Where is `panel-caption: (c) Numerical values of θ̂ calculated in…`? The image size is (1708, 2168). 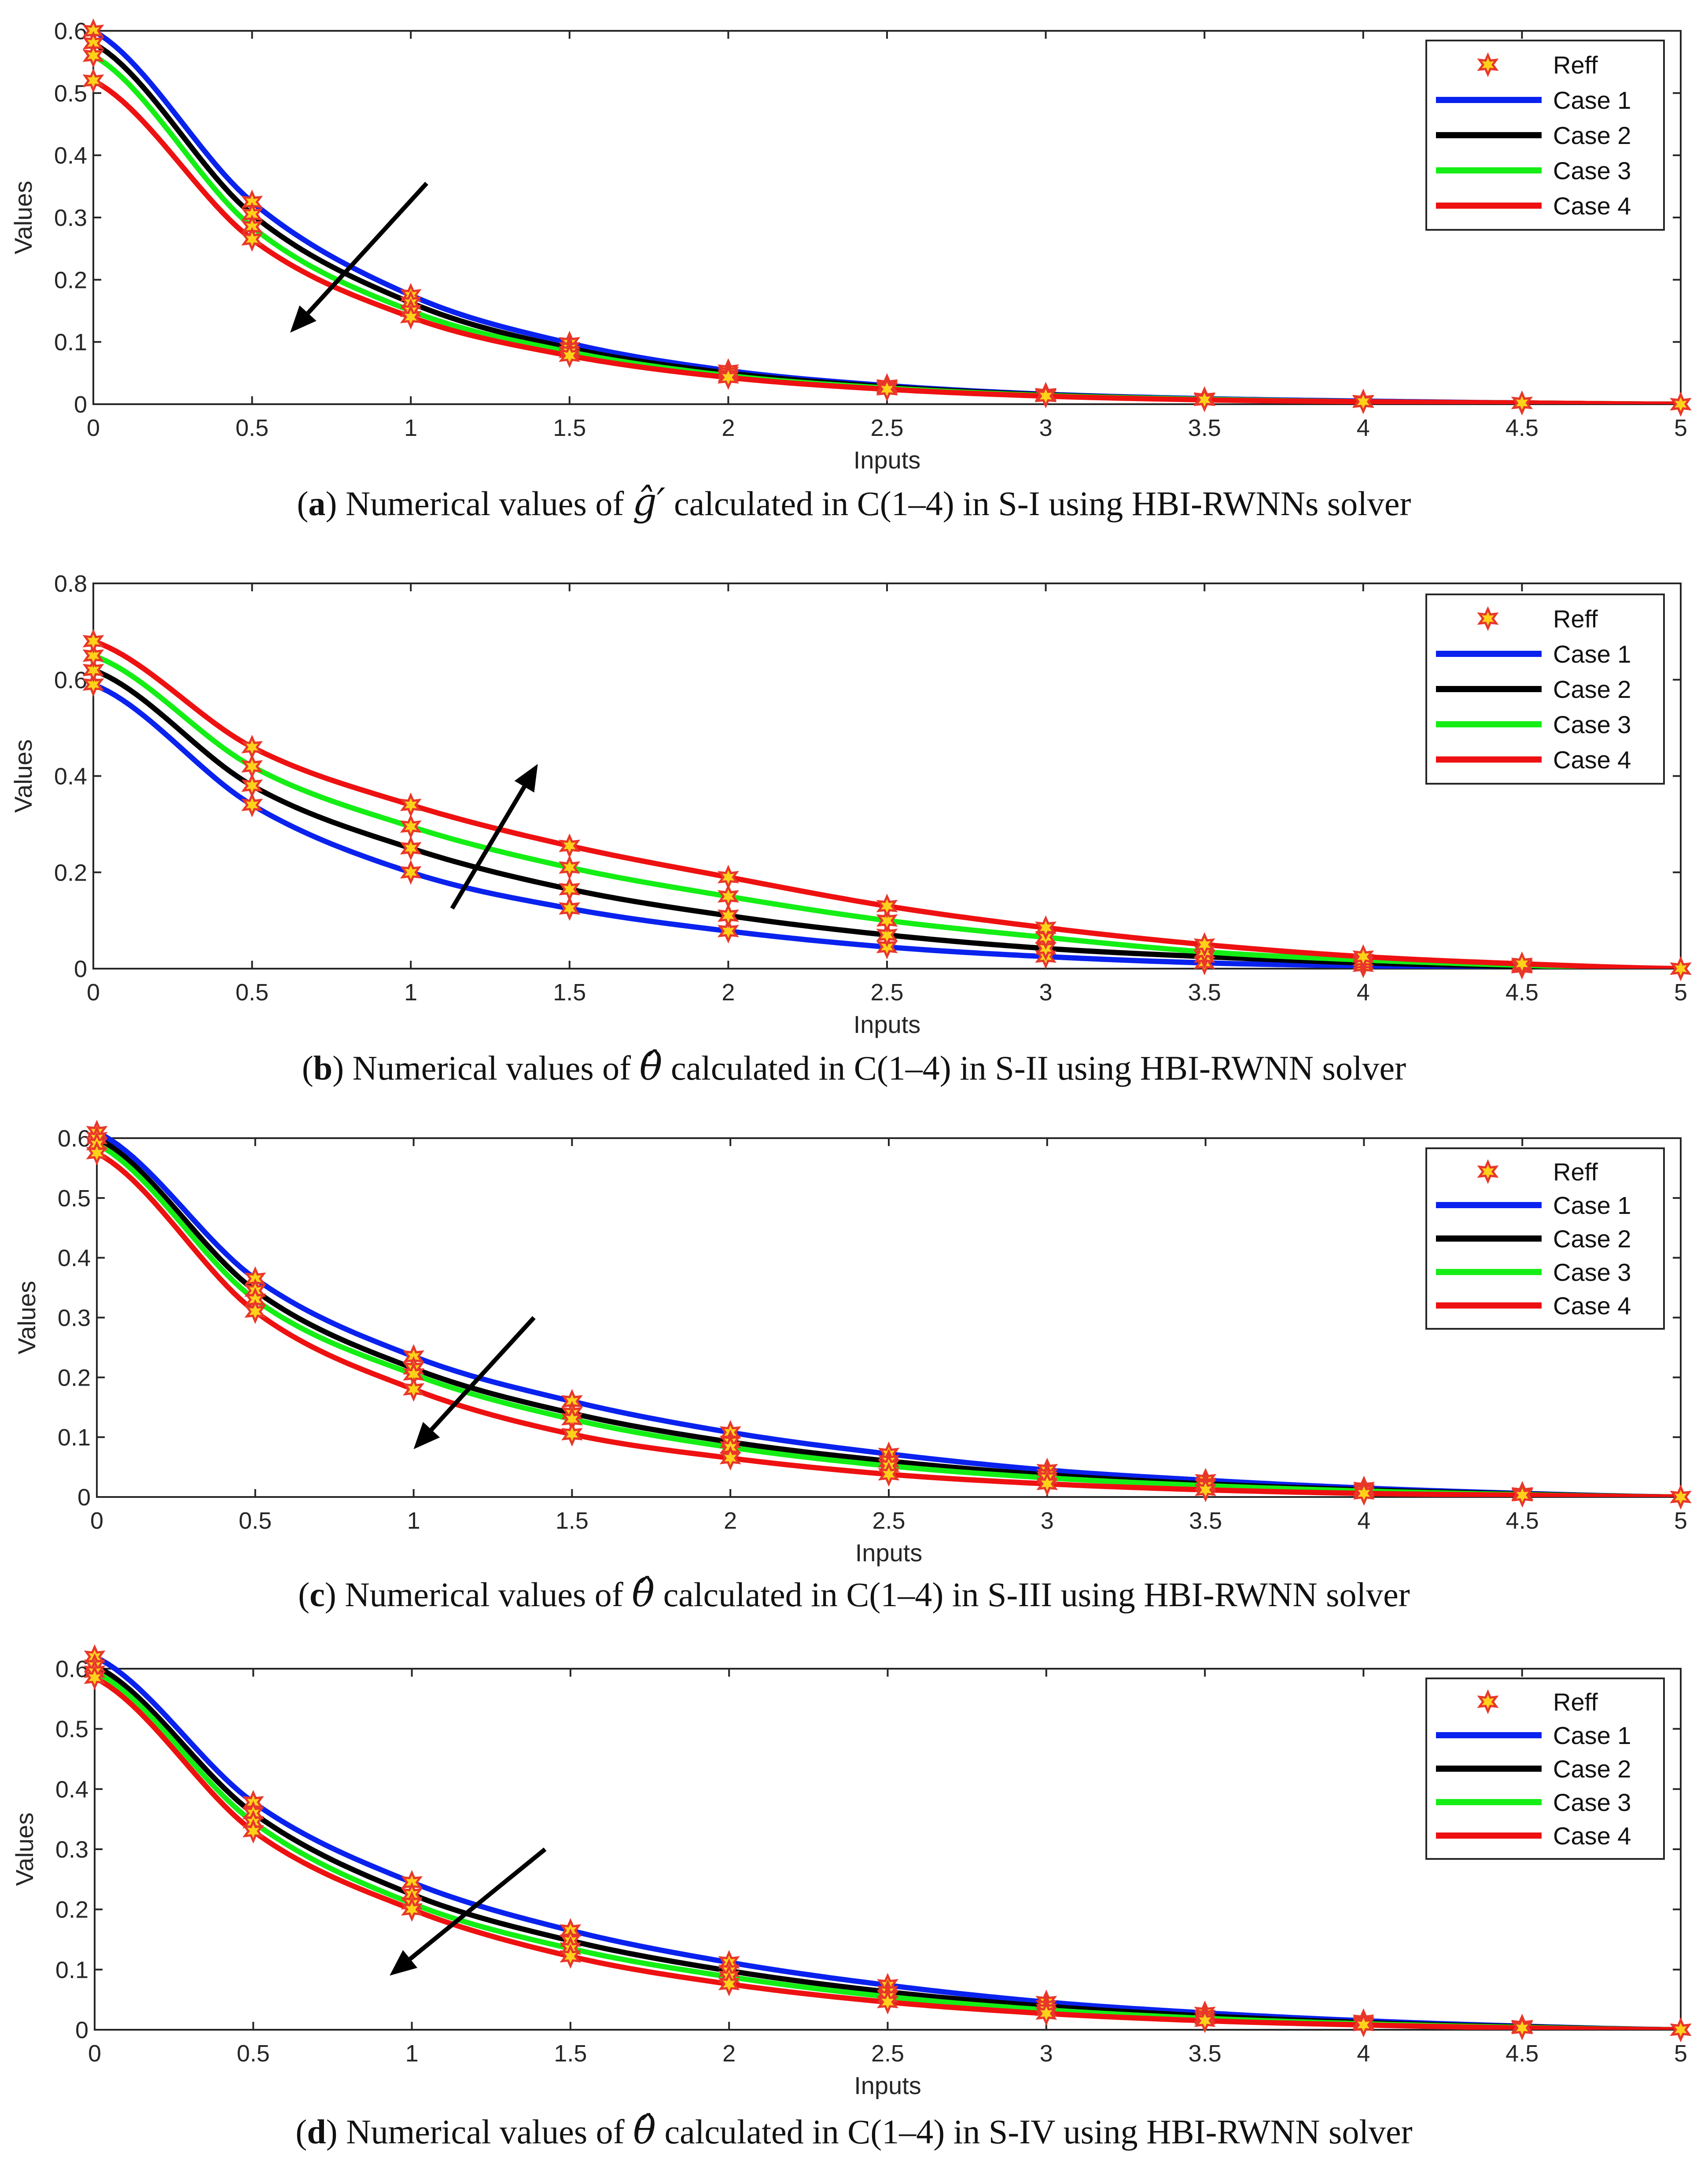 panel-caption: (c) Numerical values of θ̂ calculated in… is located at coordinates (854, 1593).